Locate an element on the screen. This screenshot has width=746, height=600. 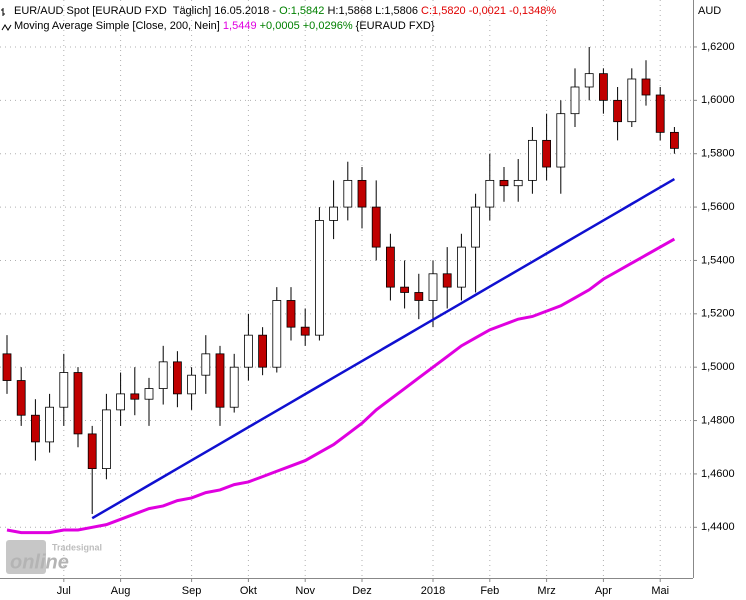
watermark-box is located at coordinates (26, 557).